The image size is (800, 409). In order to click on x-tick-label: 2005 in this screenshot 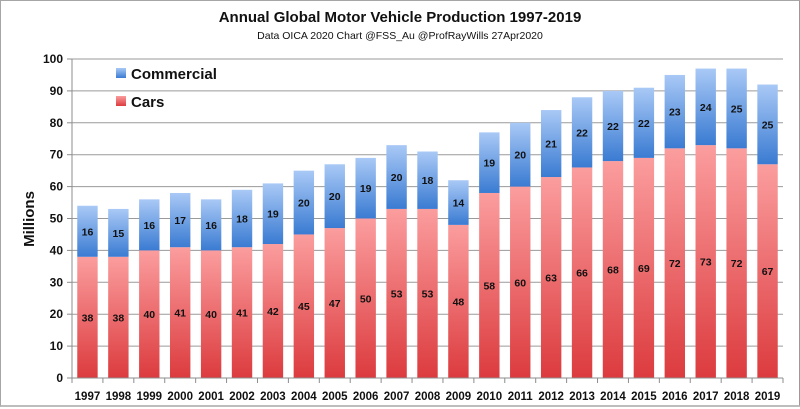, I will do `click(335, 397)`.